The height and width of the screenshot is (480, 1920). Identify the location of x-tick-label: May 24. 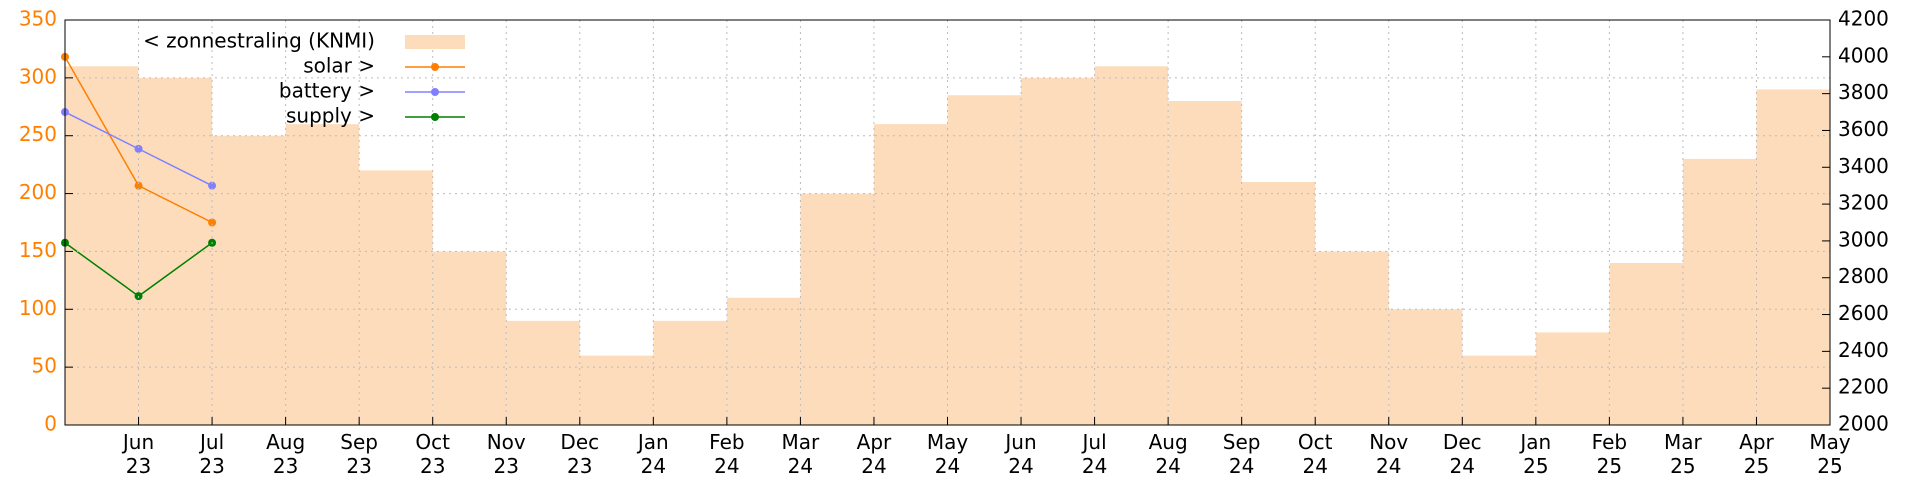
(947, 454).